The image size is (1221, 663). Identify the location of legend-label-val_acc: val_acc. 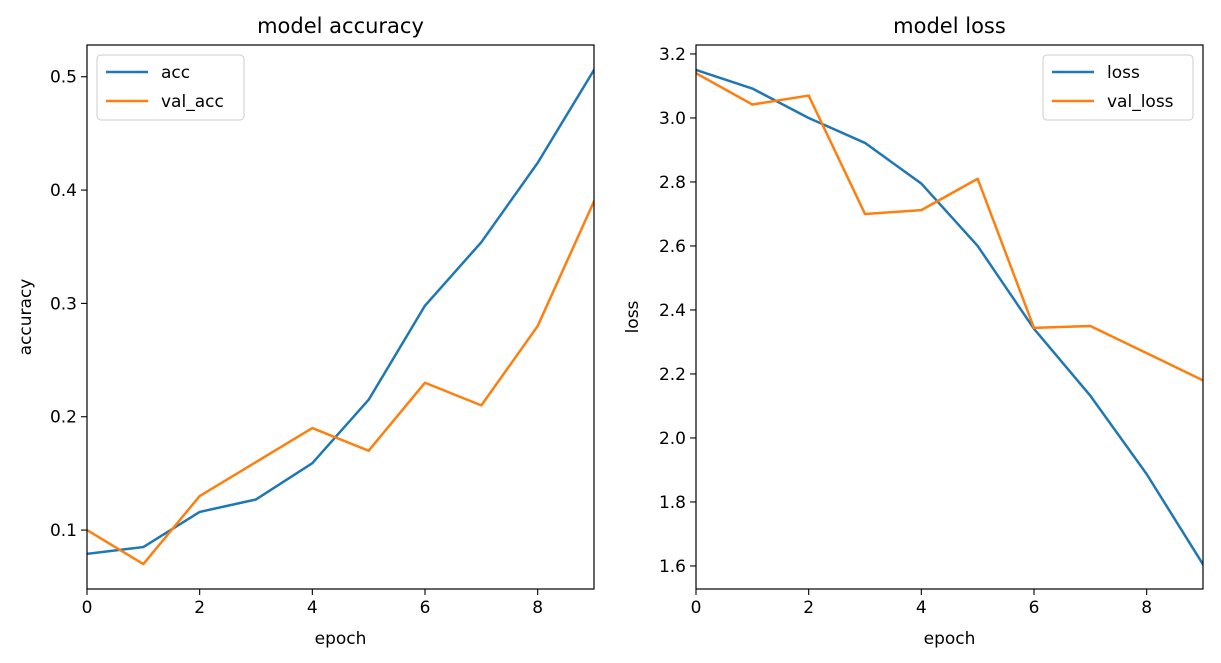
(192, 102).